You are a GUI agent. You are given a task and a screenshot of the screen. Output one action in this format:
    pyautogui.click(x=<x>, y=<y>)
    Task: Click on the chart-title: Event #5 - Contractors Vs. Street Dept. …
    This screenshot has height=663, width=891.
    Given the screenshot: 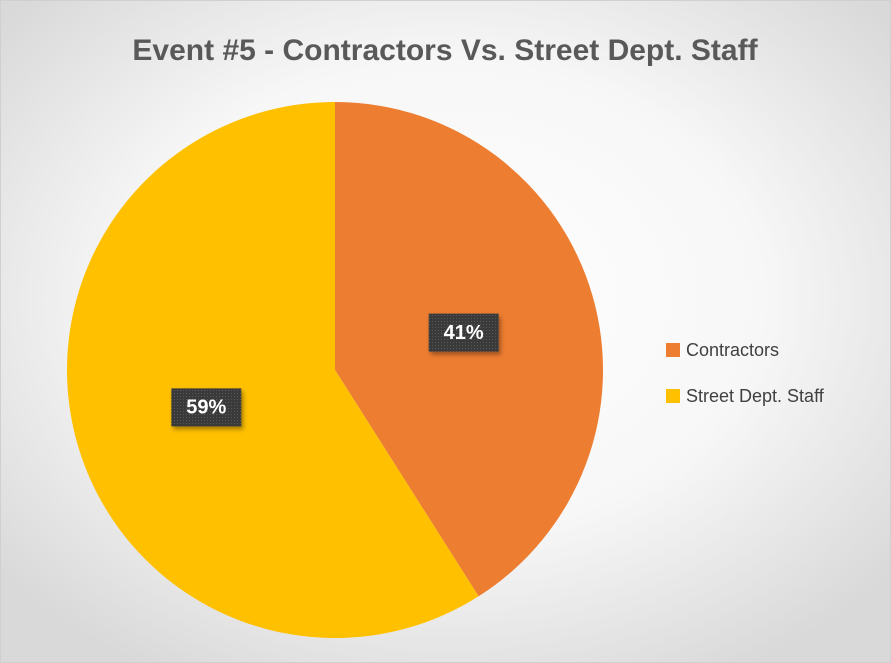 What is the action you would take?
    pyautogui.click(x=445, y=50)
    